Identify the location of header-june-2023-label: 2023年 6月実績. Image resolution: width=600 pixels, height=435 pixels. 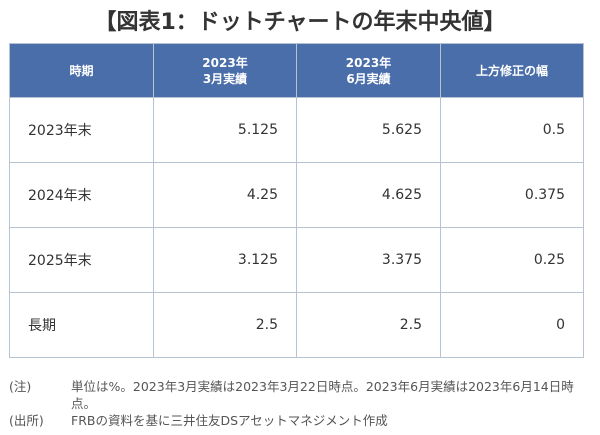
(368, 70).